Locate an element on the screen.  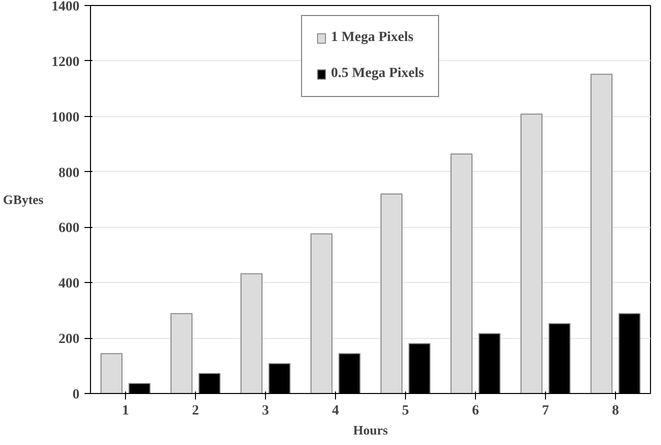
legend-label: 1 Mega Pixels is located at coordinates (372, 38).